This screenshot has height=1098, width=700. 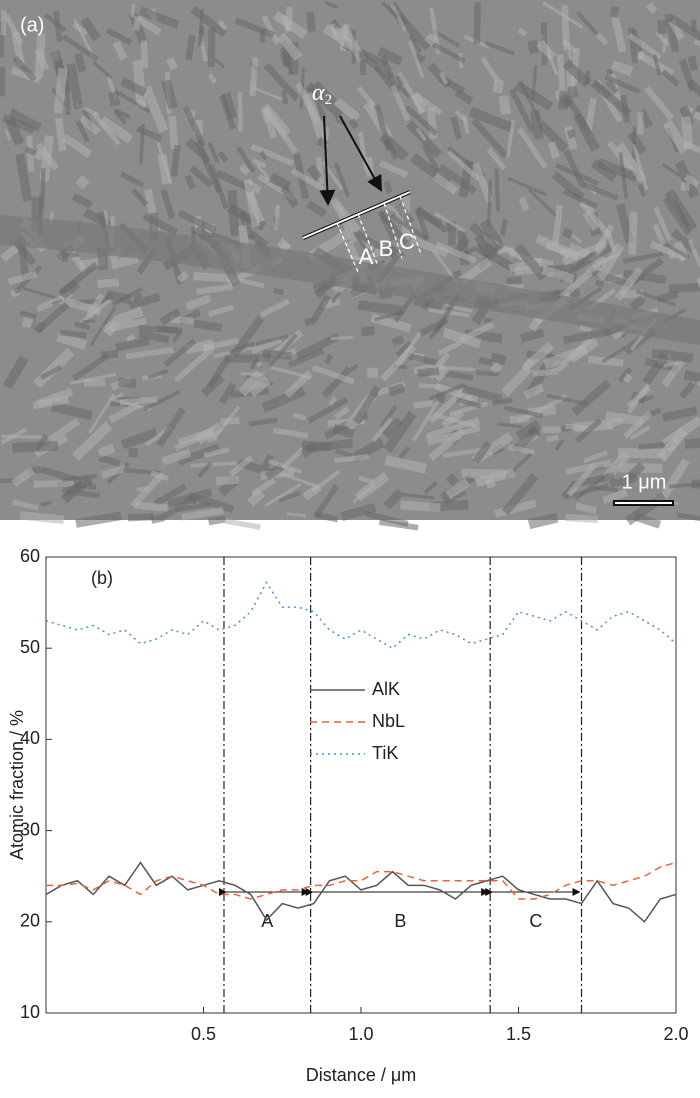 What do you see at coordinates (361, 892) in the screenshot?
I see `data-line` at bounding box center [361, 892].